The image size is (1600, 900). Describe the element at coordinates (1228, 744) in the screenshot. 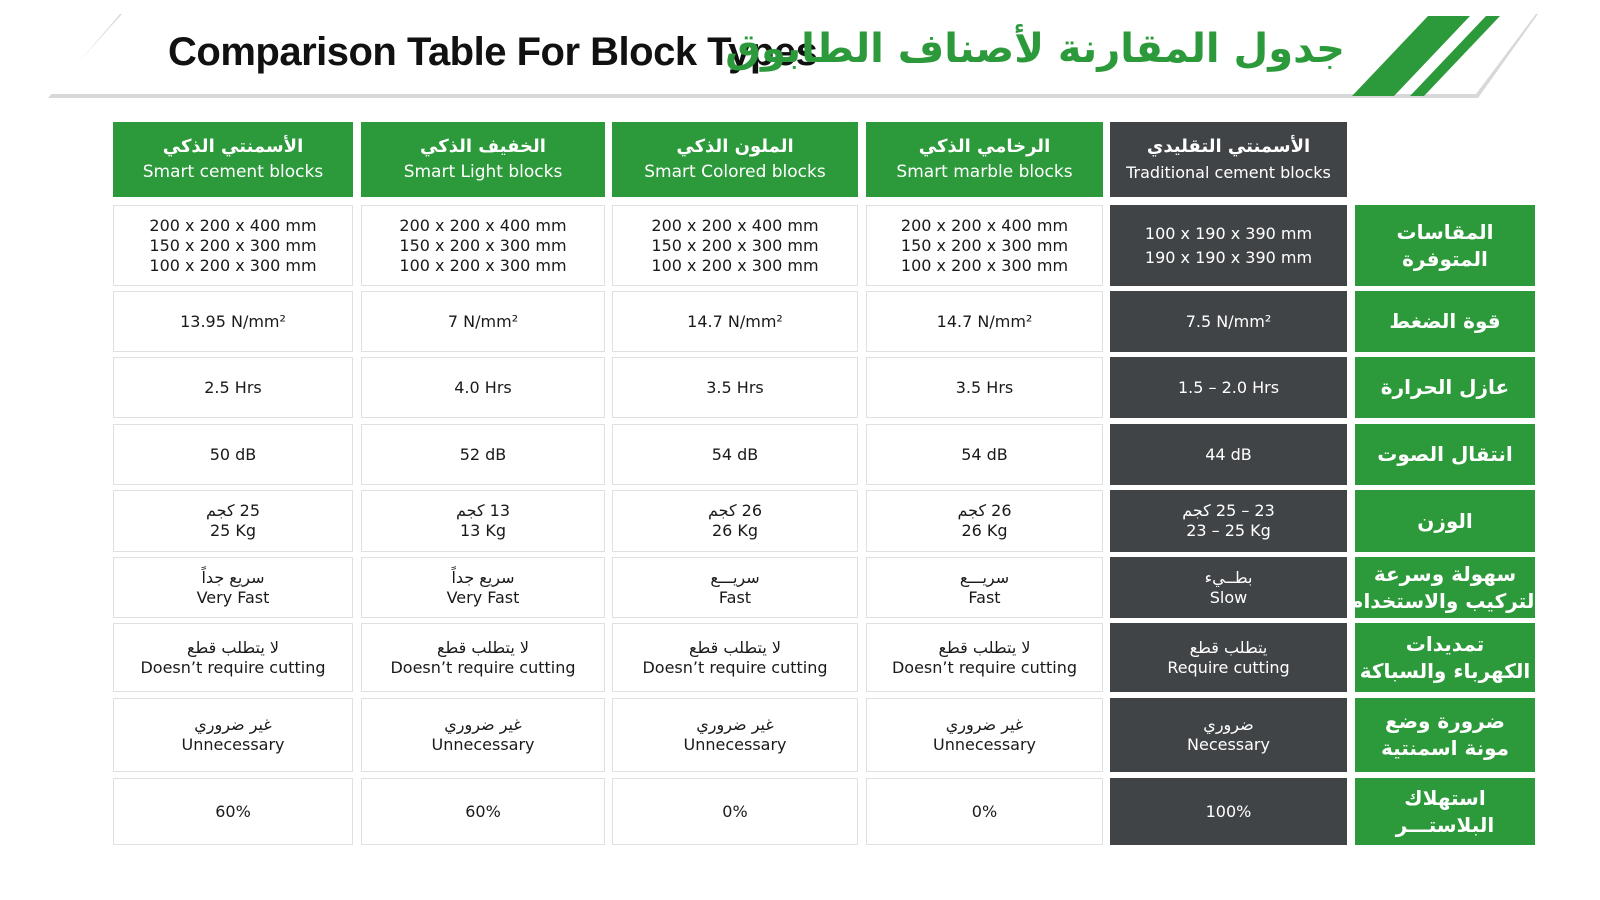

I see `cell-text: Necessary` at that location.